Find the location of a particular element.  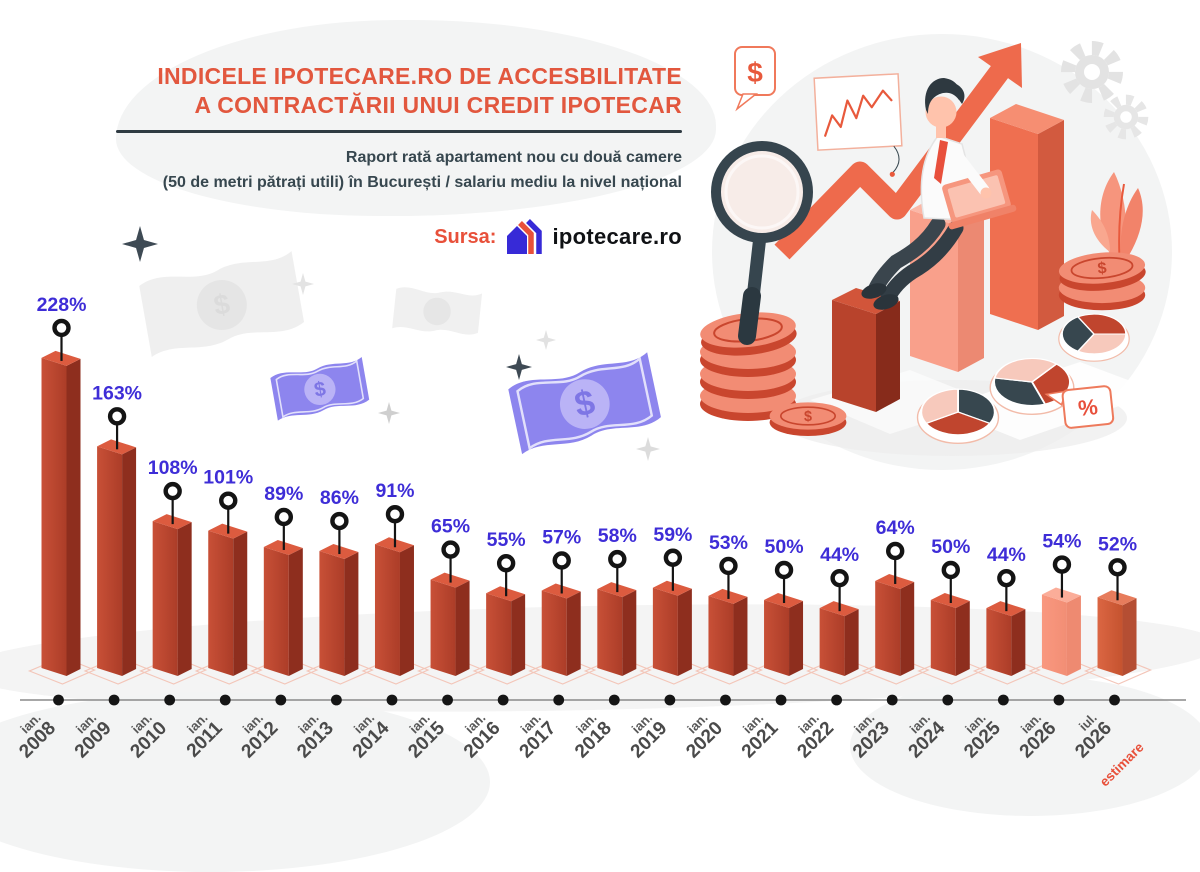

source-row: Sursa: ipotecare.ro is located at coordinates (558, 237).